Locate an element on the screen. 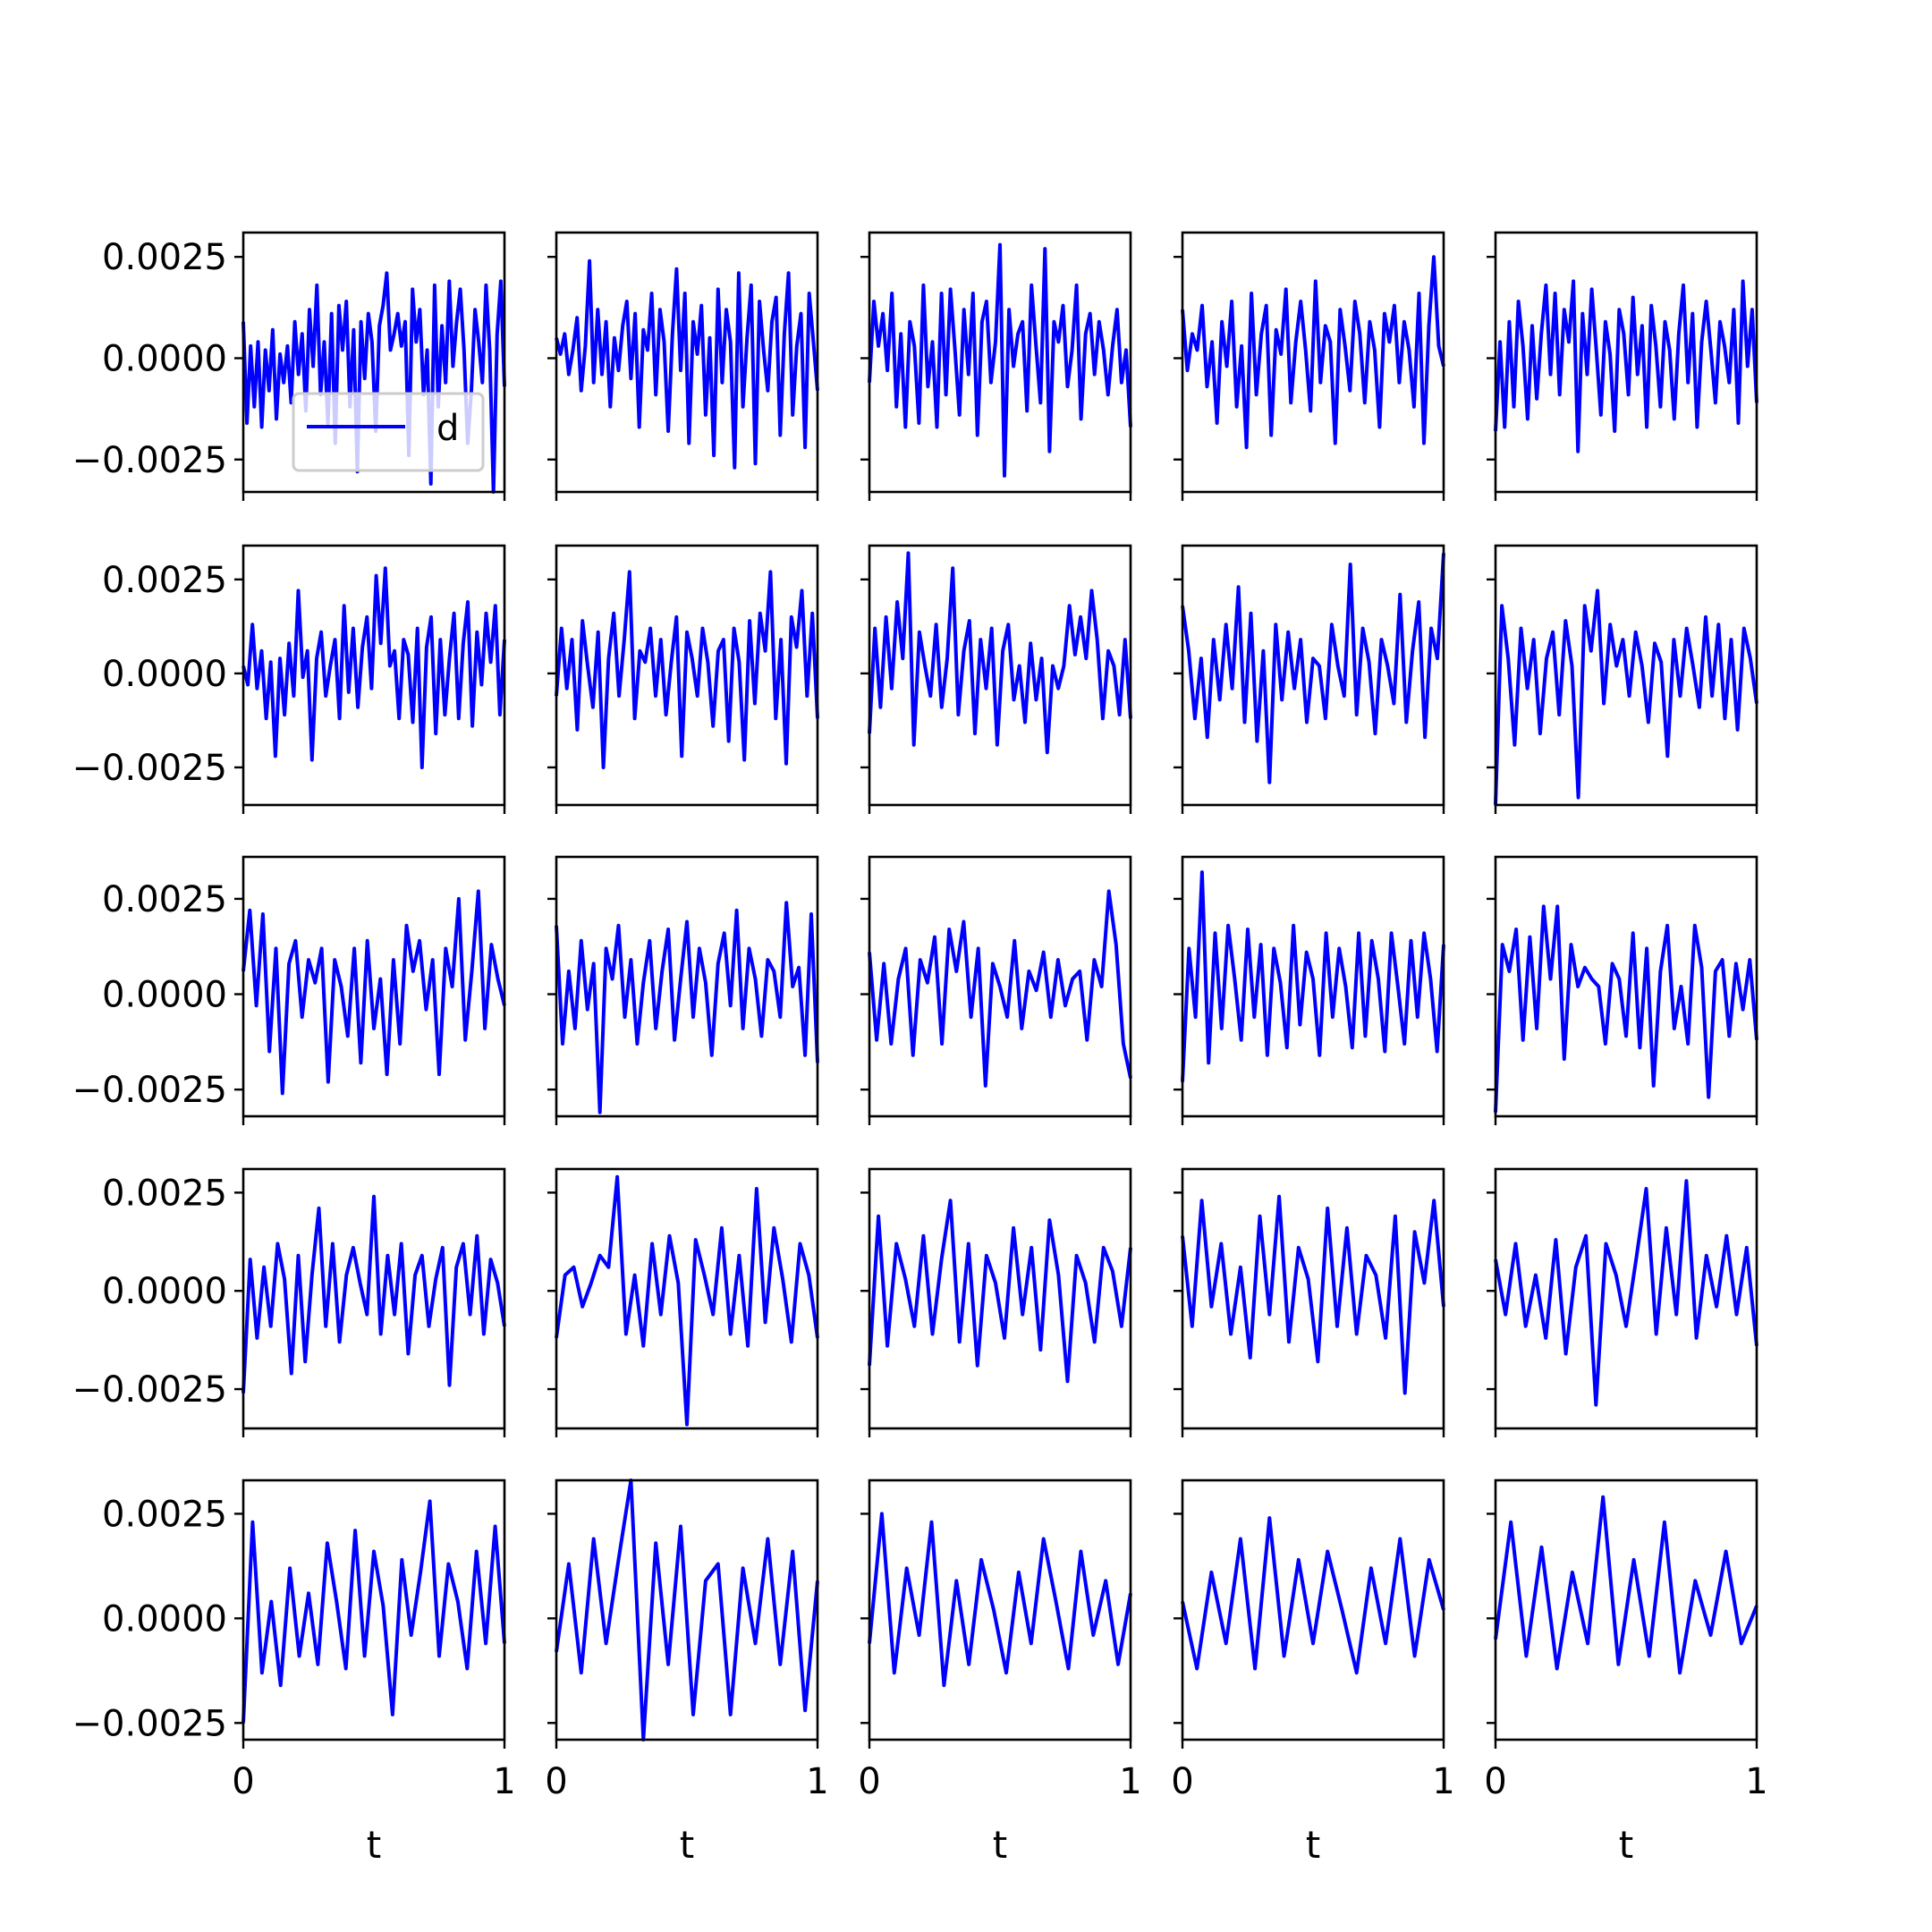 This screenshot has width=1932, height=1932. subplot-r3-c2 is located at coordinates (683, 990).